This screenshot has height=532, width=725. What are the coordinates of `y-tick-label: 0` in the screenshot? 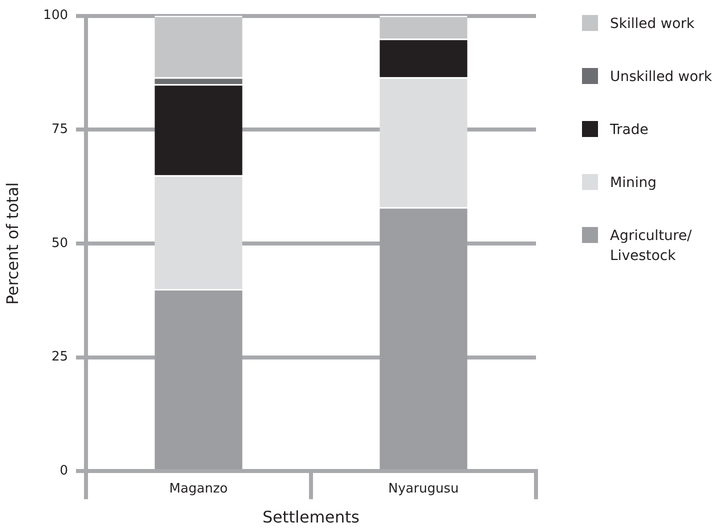 It's located at (64, 471).